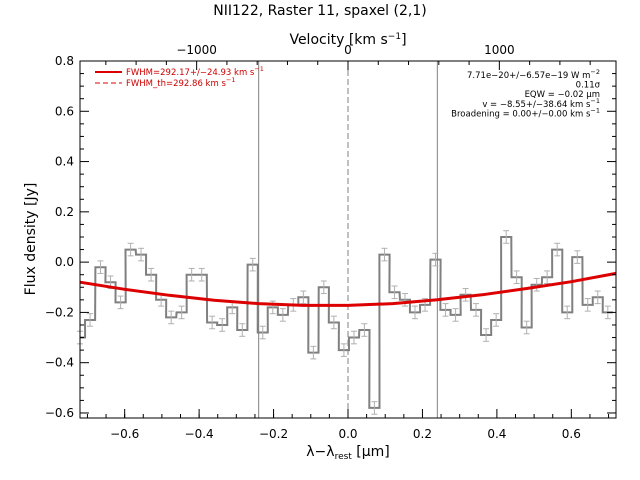 The height and width of the screenshot is (480, 640). Describe the element at coordinates (64, 61) in the screenshot. I see `y-tick-label: 0.8` at that location.